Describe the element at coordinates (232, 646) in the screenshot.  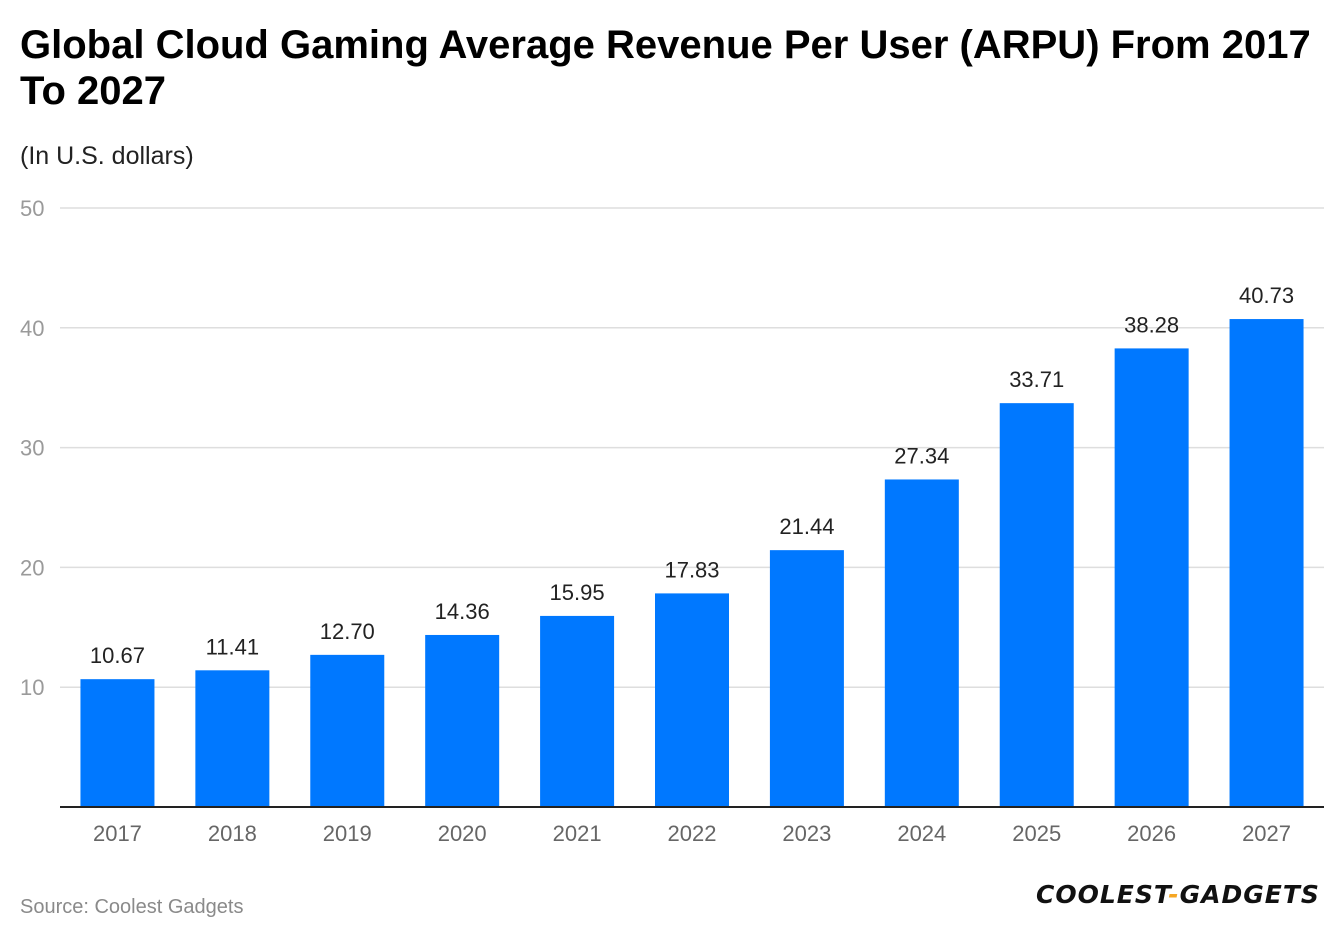
I see `value-label-2018: 11.41` at that location.